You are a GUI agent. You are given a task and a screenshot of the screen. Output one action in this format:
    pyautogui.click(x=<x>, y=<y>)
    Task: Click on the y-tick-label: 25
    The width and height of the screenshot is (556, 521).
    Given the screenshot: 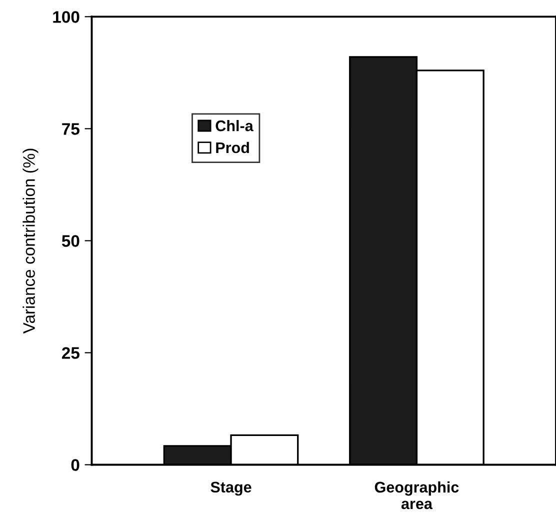 What is the action you would take?
    pyautogui.click(x=71, y=353)
    